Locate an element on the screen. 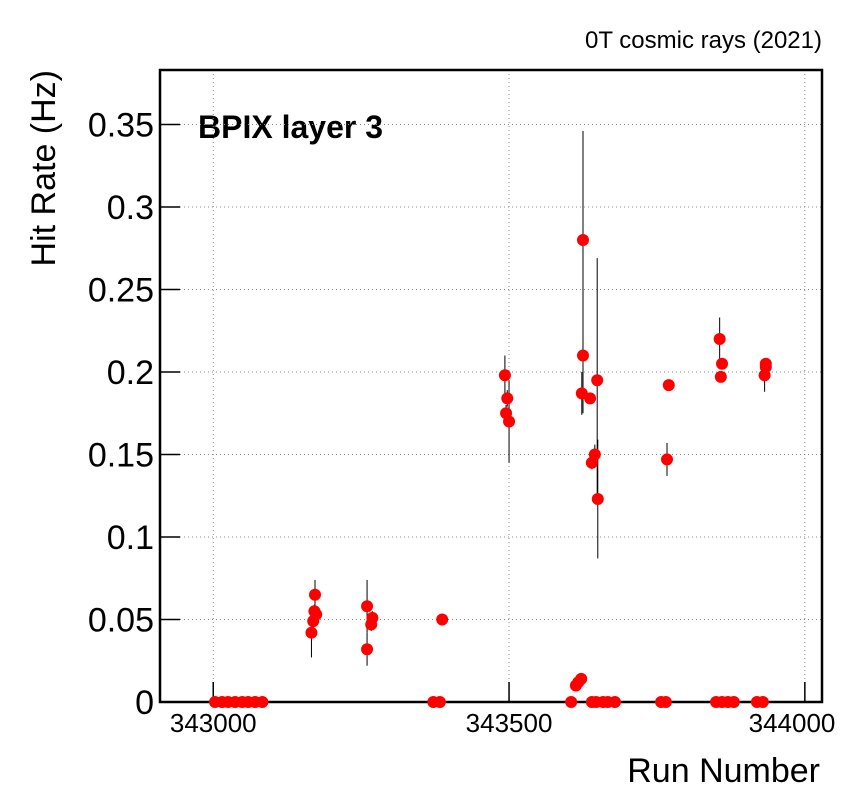  y-tick-label: 0.2 is located at coordinates (130, 373).